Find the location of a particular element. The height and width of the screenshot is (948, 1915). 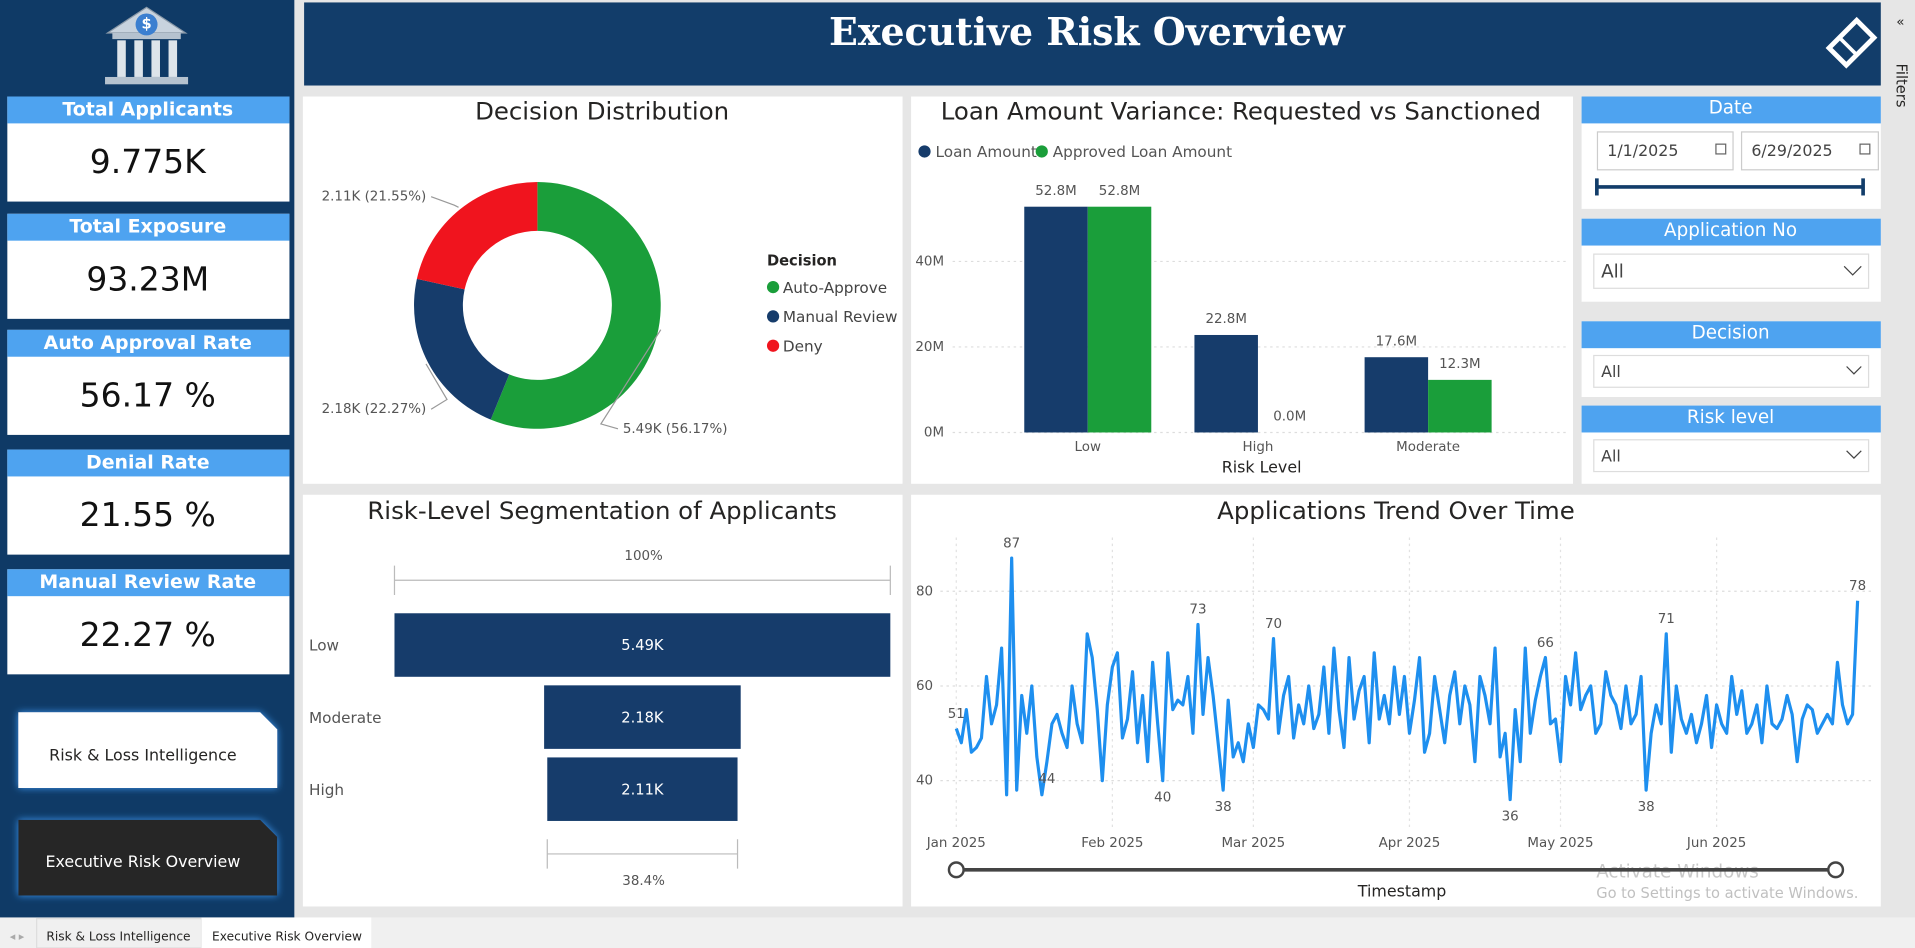

data-label: 73 is located at coordinates (1197, 610).